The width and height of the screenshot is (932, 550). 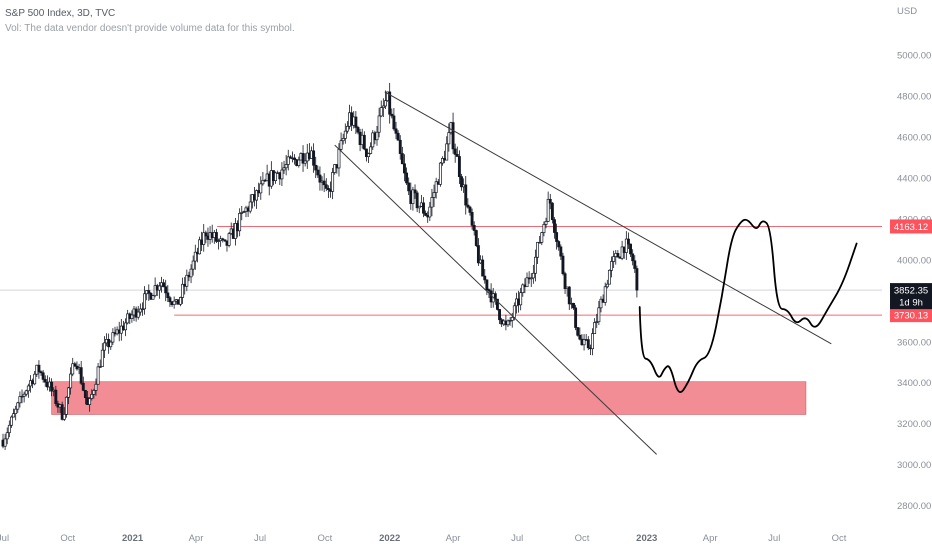 I want to click on support-zone-rect, so click(x=429, y=398).